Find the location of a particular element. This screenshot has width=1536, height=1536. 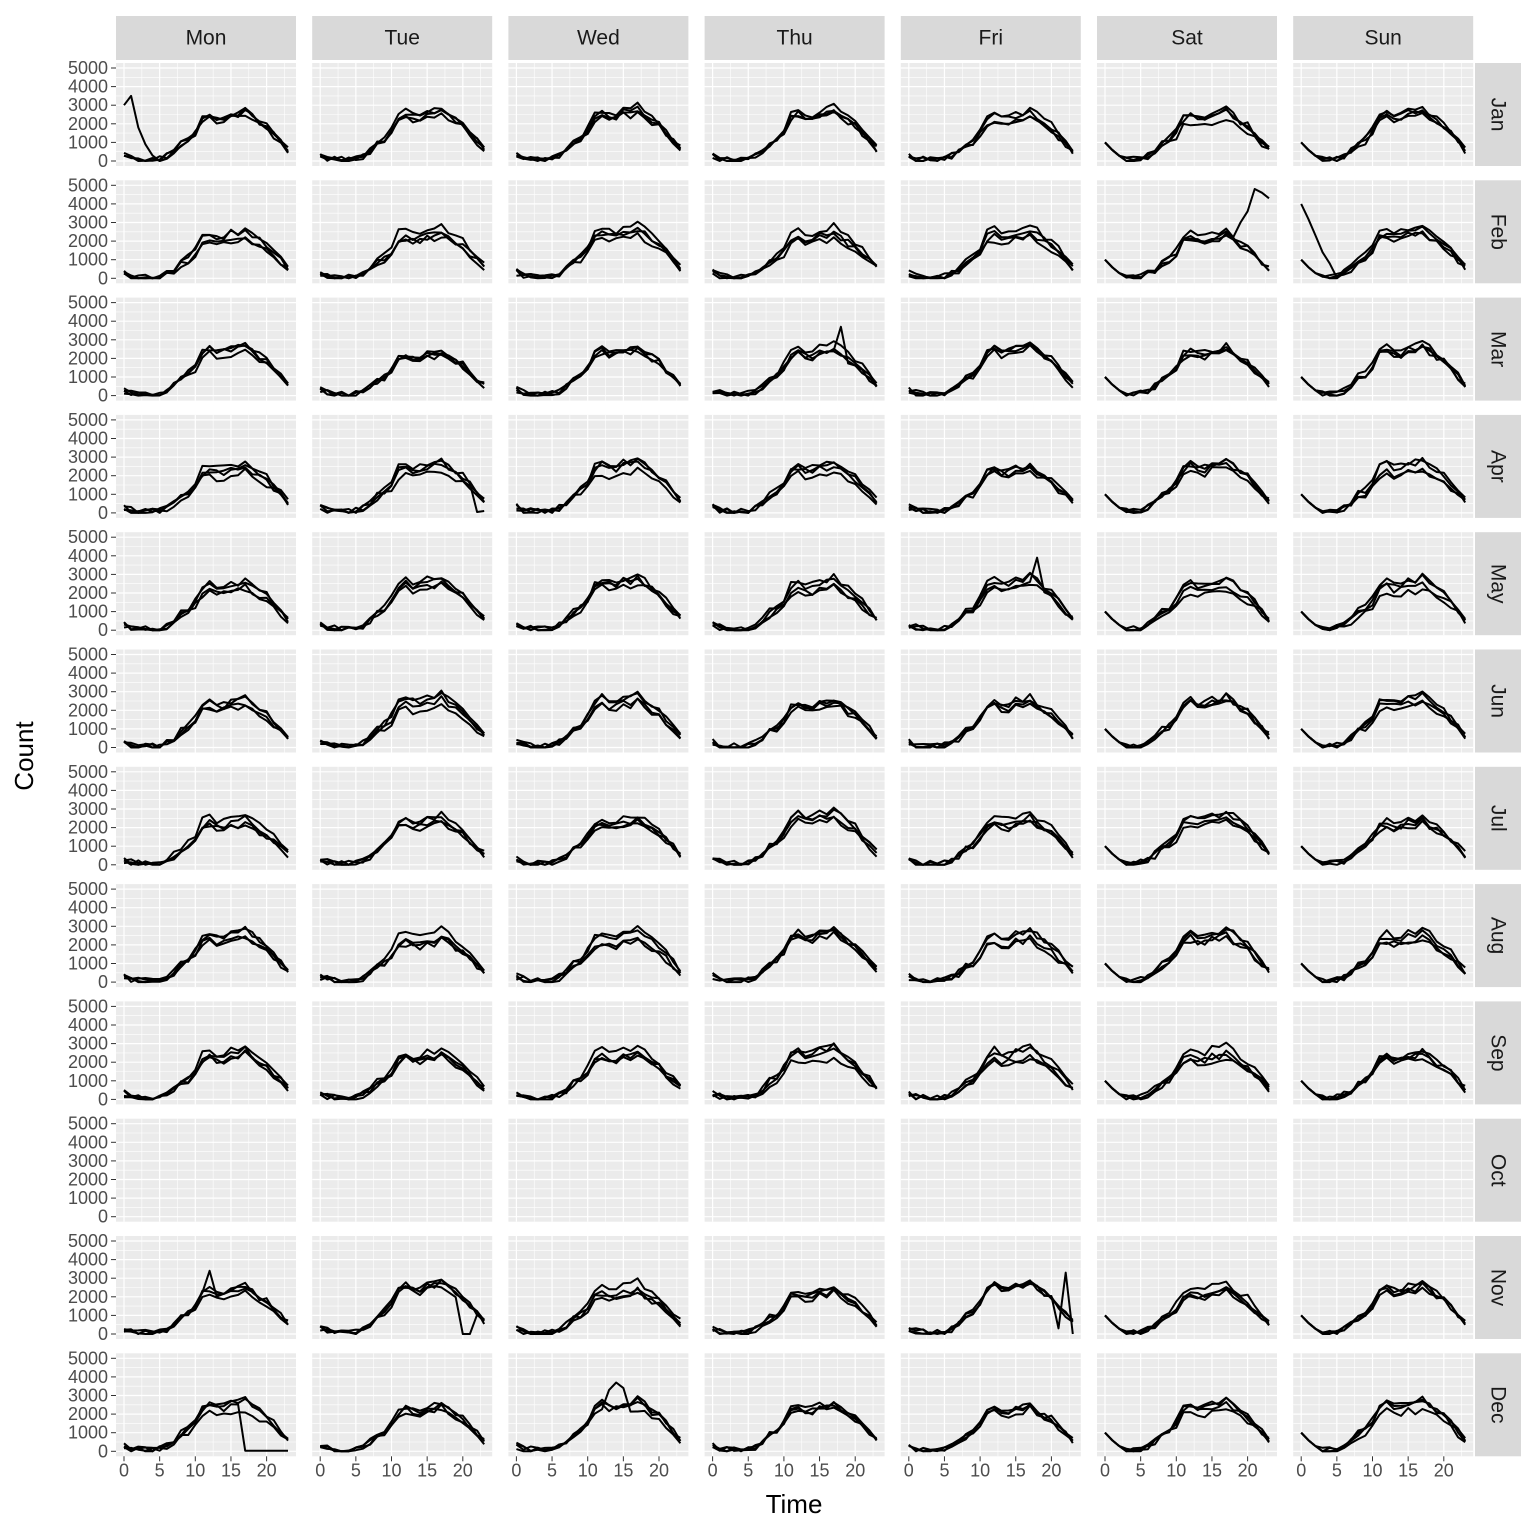

panel-oct-sat is located at coordinates (1187, 1170).